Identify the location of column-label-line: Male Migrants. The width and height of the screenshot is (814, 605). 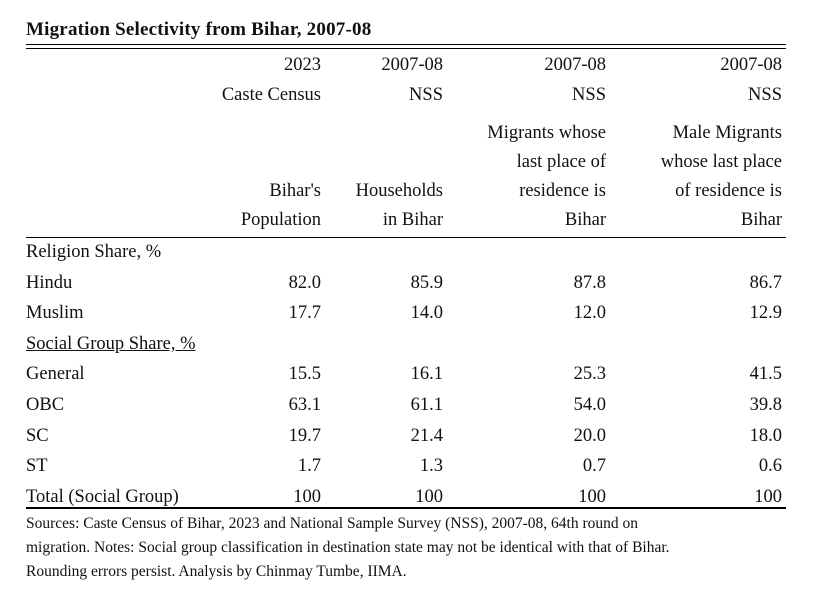
(727, 133).